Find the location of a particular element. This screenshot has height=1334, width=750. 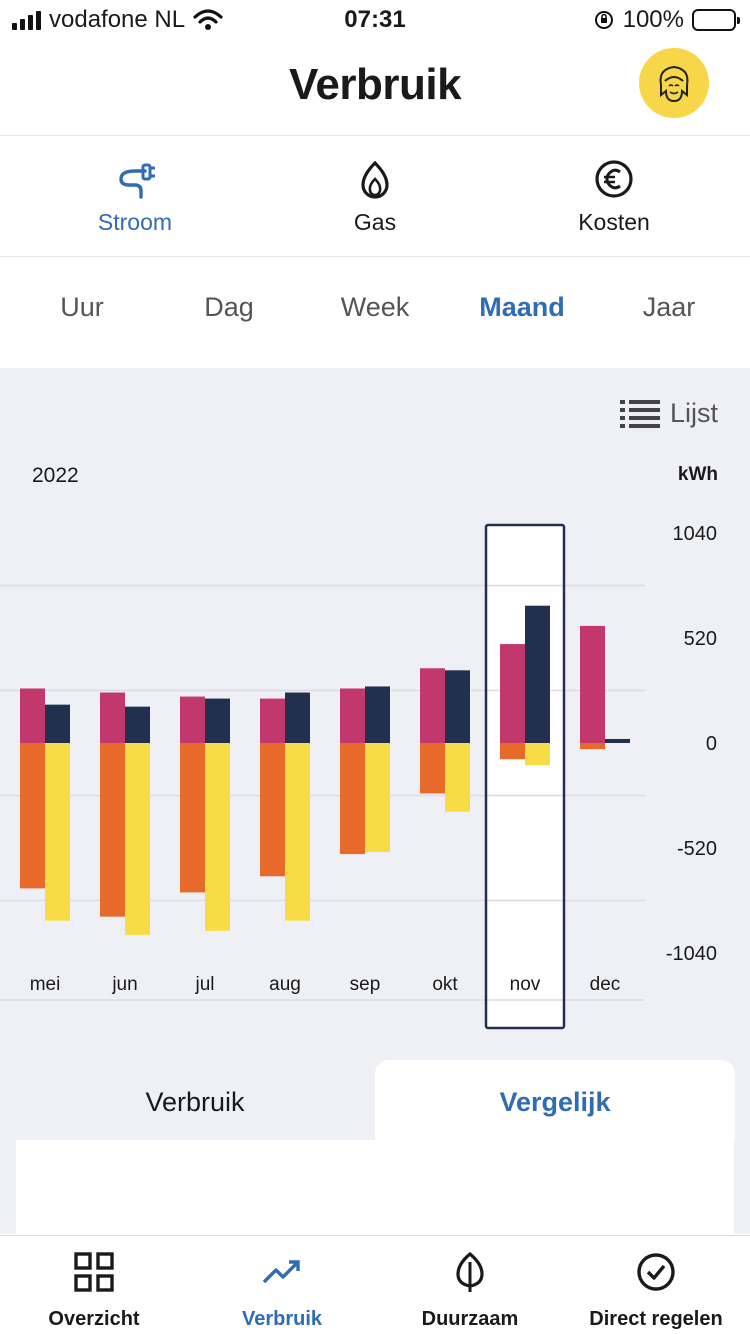

tab-label: Duurzaam is located at coordinates (470, 1319).